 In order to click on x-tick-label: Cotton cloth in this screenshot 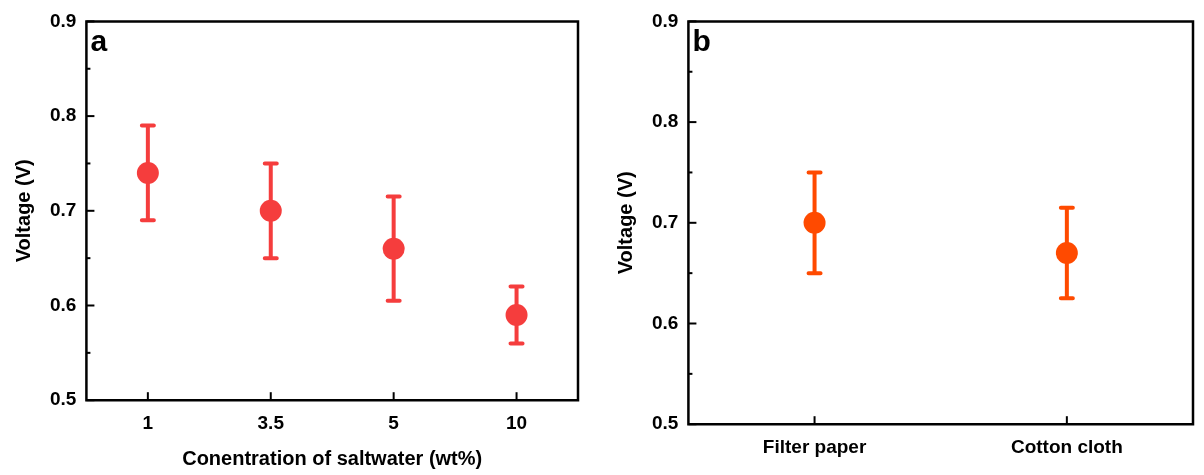, I will do `click(1066, 446)`.